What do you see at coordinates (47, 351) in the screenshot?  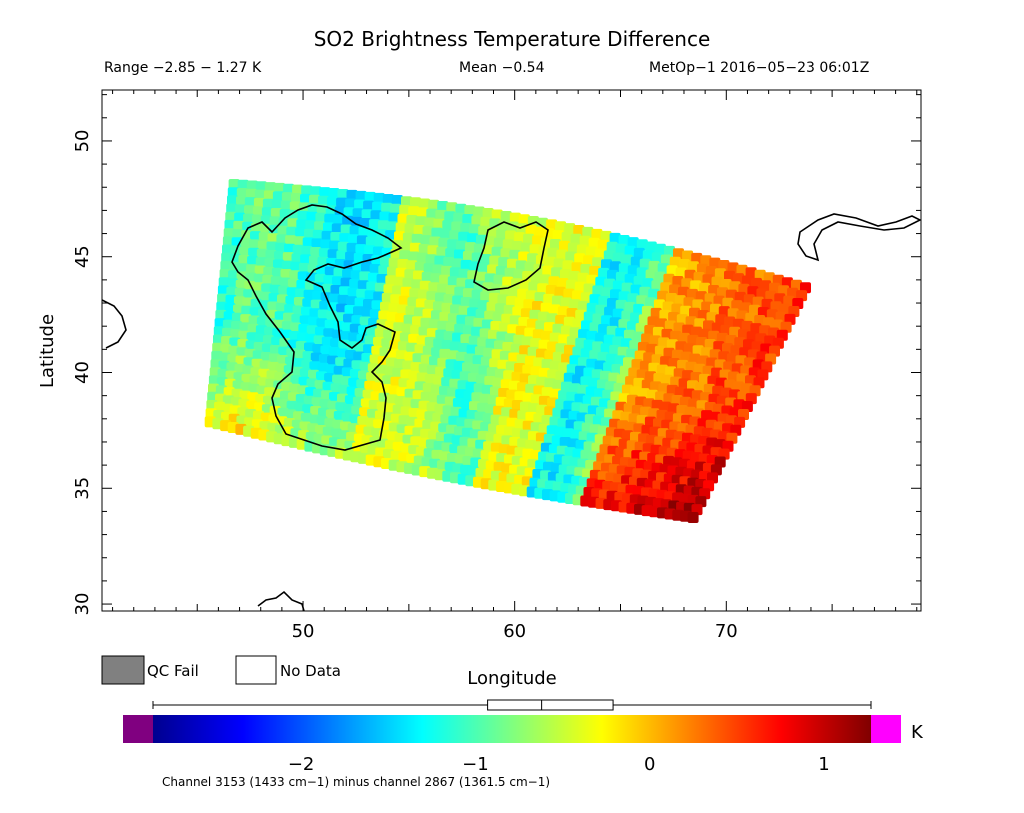 I see `y-axis-label: Latitude` at bounding box center [47, 351].